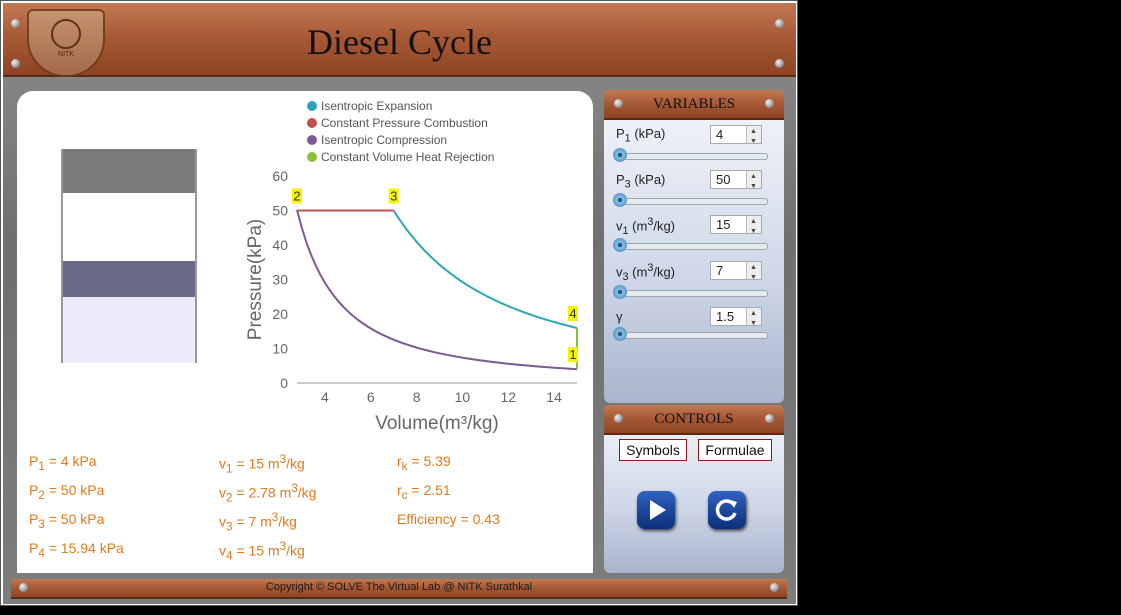 The width and height of the screenshot is (1121, 615). I want to click on y-tick-label: 20, so click(280, 314).